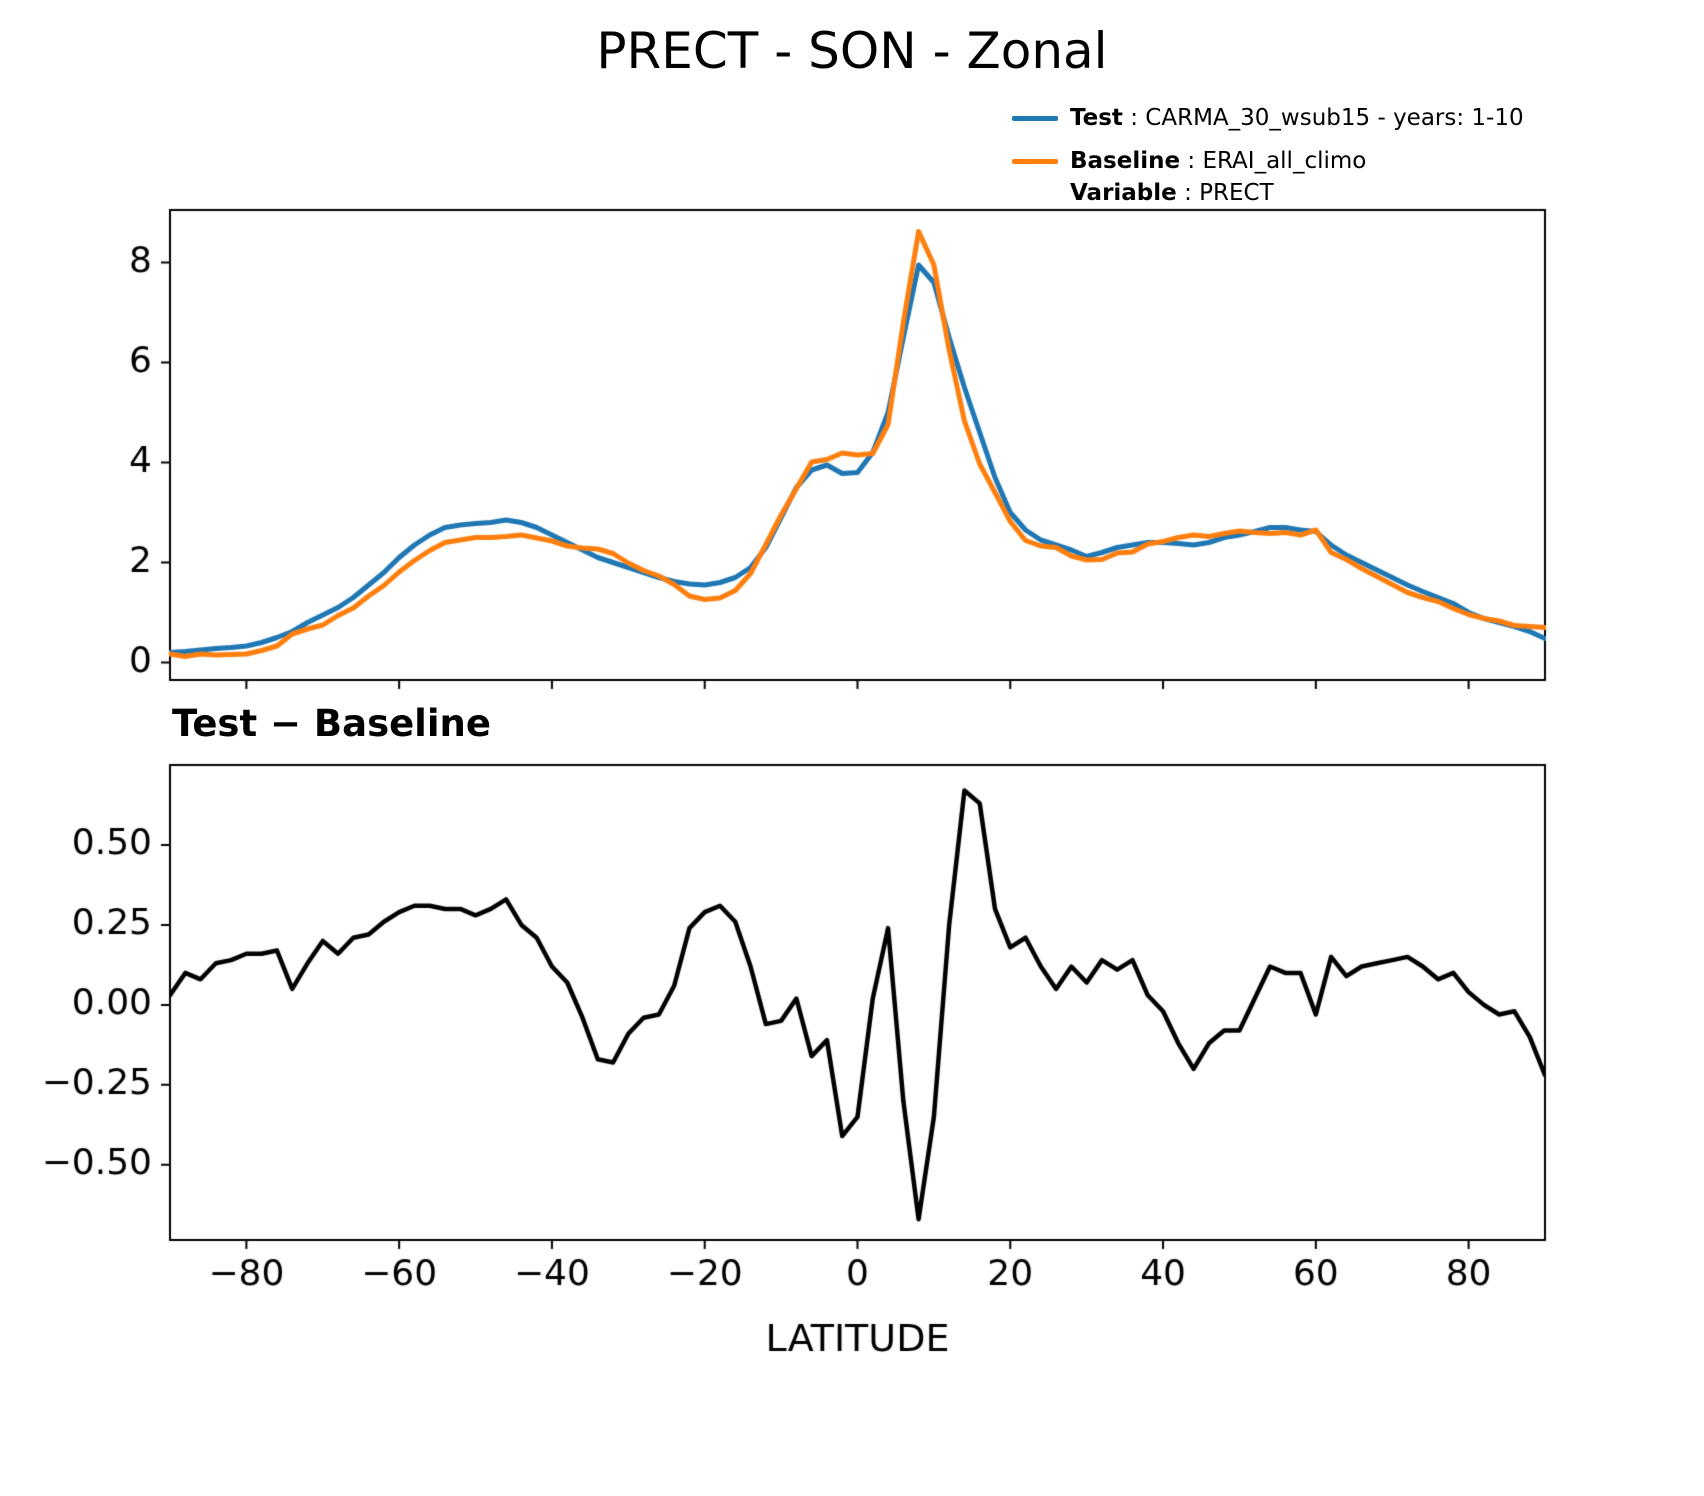  What do you see at coordinates (1273, 160) in the screenshot?
I see `legend-baseline-text: : ERAI_all_climo` at bounding box center [1273, 160].